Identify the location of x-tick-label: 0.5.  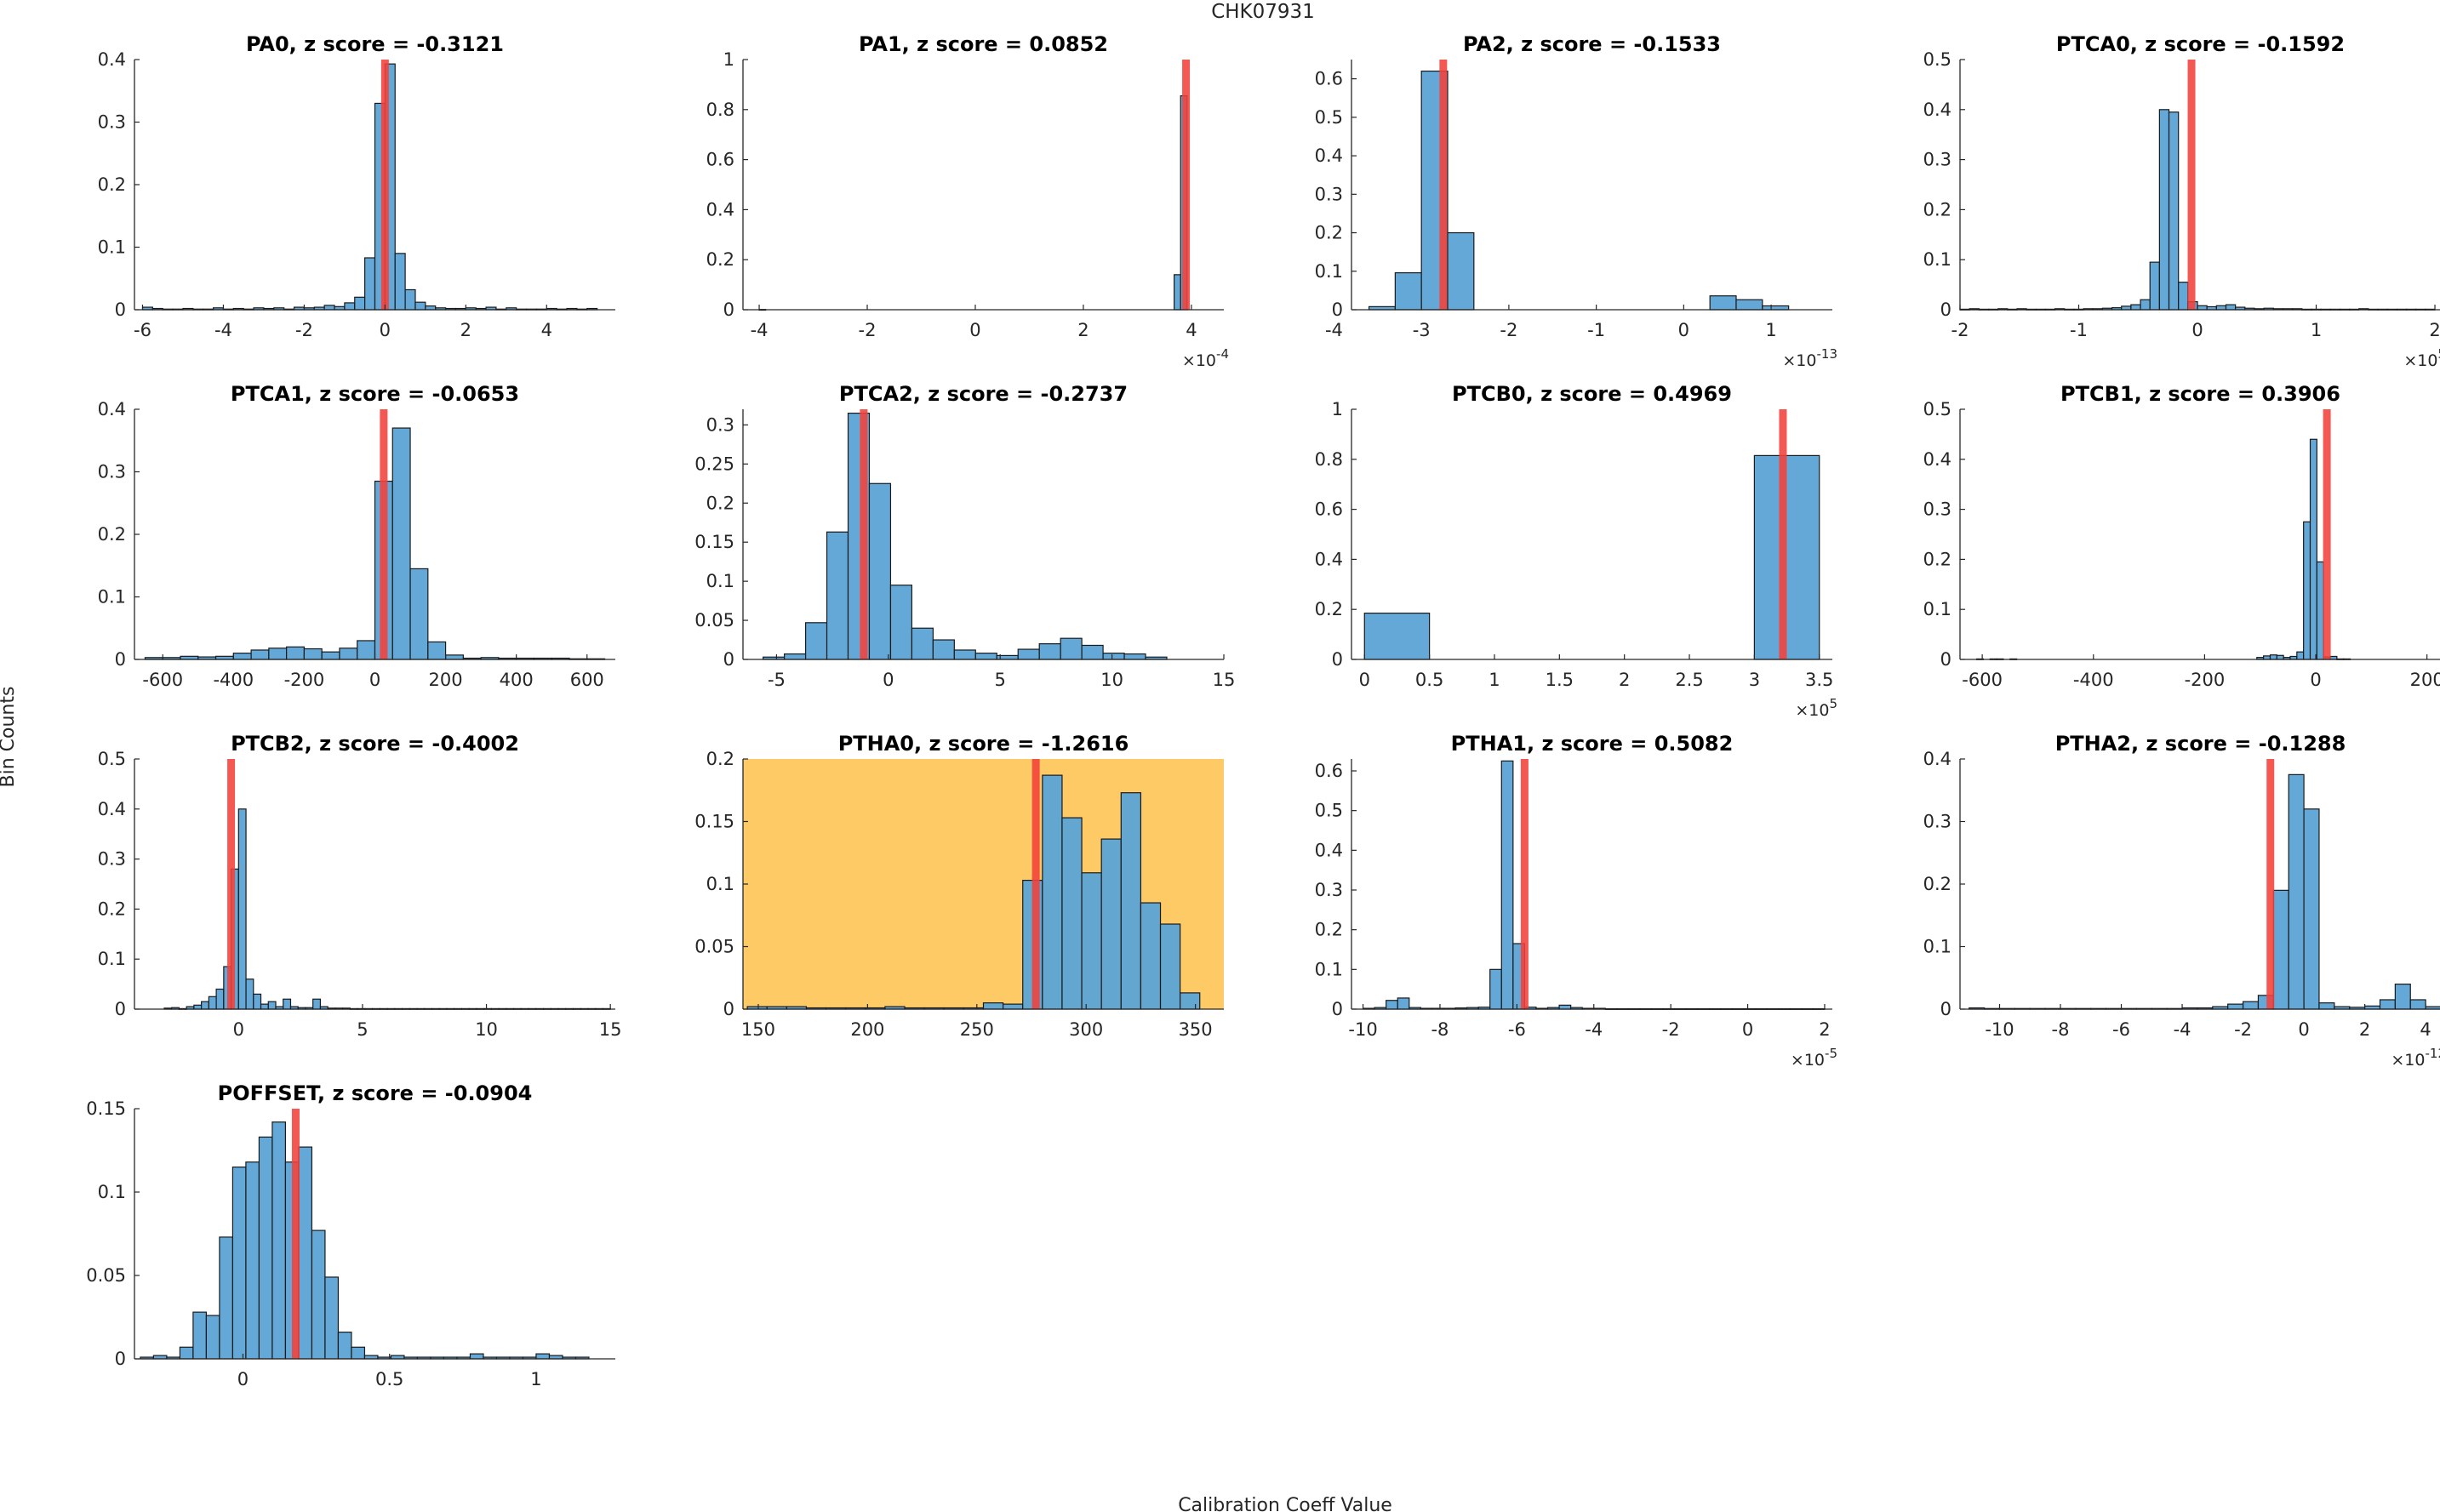
(1429, 680).